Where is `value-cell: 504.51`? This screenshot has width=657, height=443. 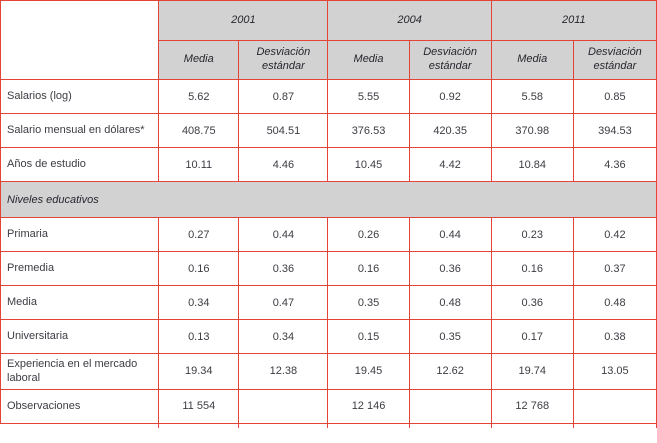 value-cell: 504.51 is located at coordinates (283, 130).